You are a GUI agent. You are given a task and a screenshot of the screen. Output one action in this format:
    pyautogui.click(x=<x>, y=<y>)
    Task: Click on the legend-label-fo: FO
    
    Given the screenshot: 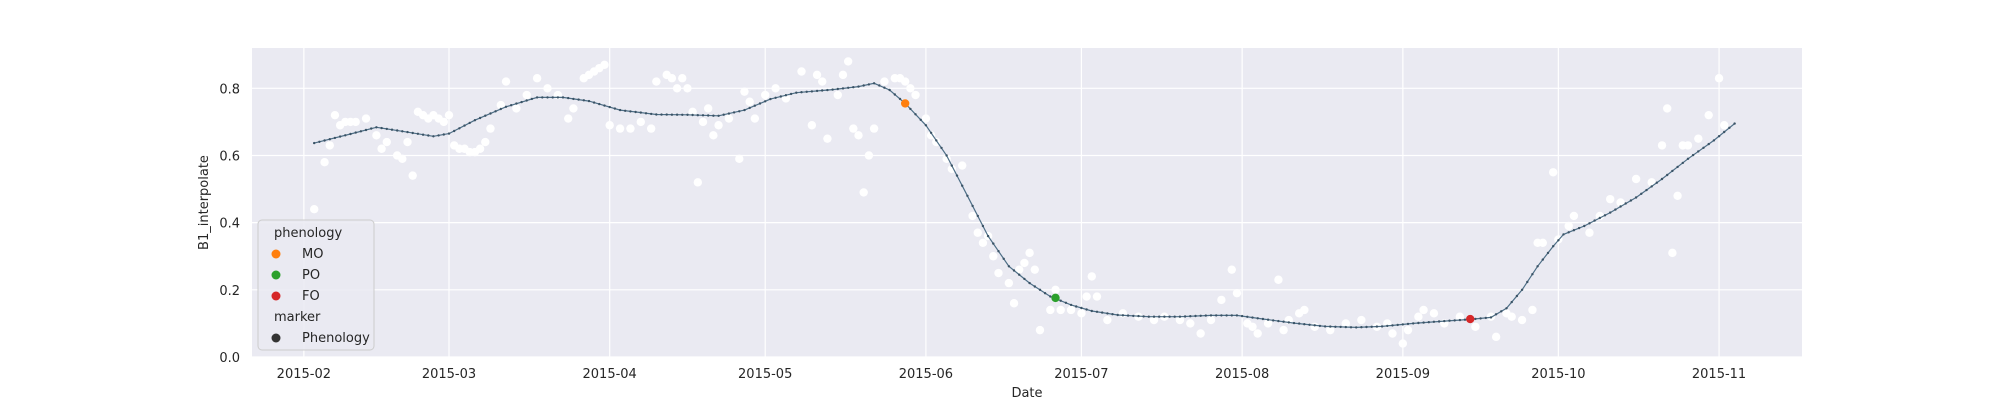 What is the action you would take?
    pyautogui.click(x=311, y=296)
    